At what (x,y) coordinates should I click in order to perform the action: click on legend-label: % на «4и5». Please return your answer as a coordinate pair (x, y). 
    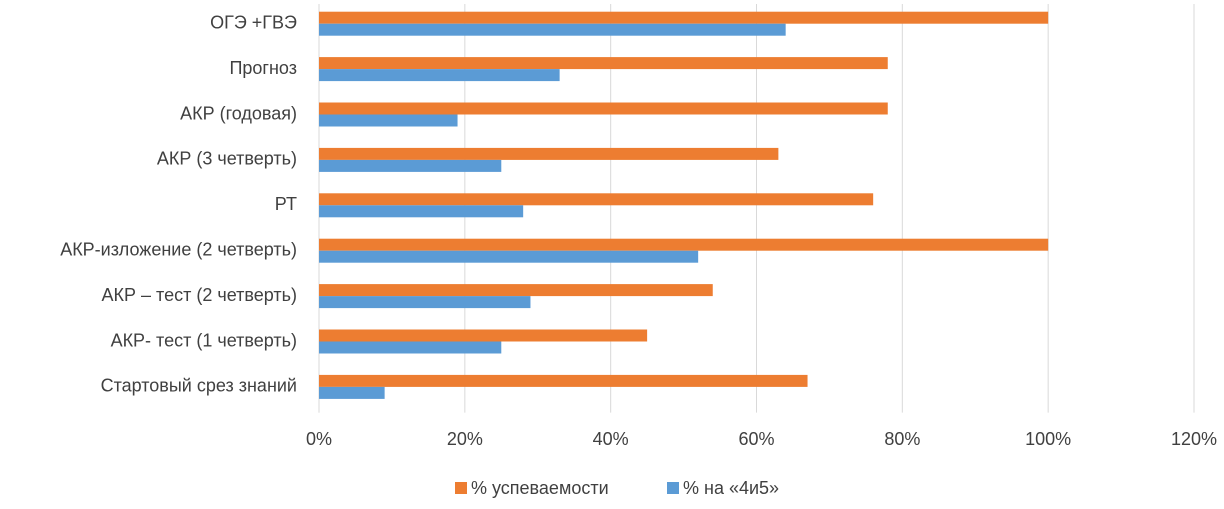
    Looking at the image, I should click on (731, 488).